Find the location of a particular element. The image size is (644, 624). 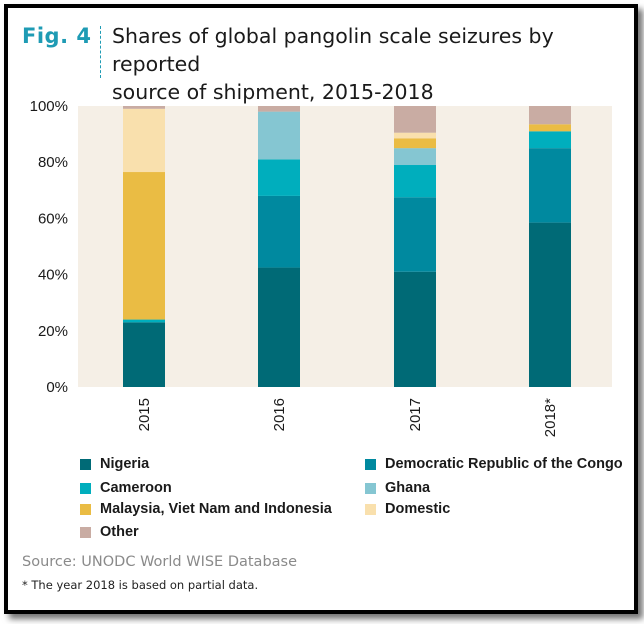

source-note: Source: UNODC World WISE Database is located at coordinates (160, 562).